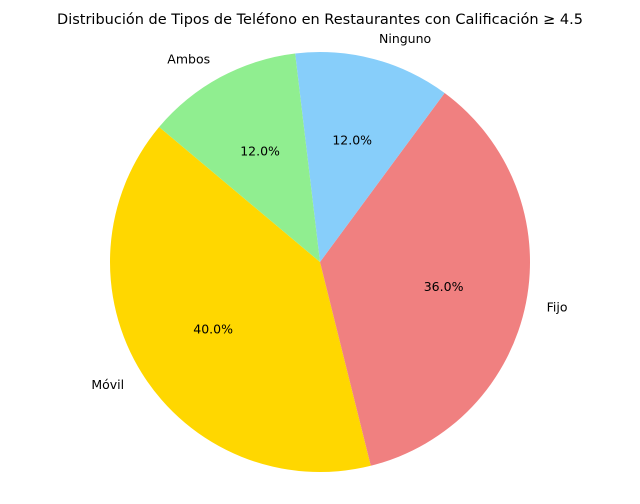 The image size is (640, 504). I want to click on pie-slice-ambos, so click(239, 158).